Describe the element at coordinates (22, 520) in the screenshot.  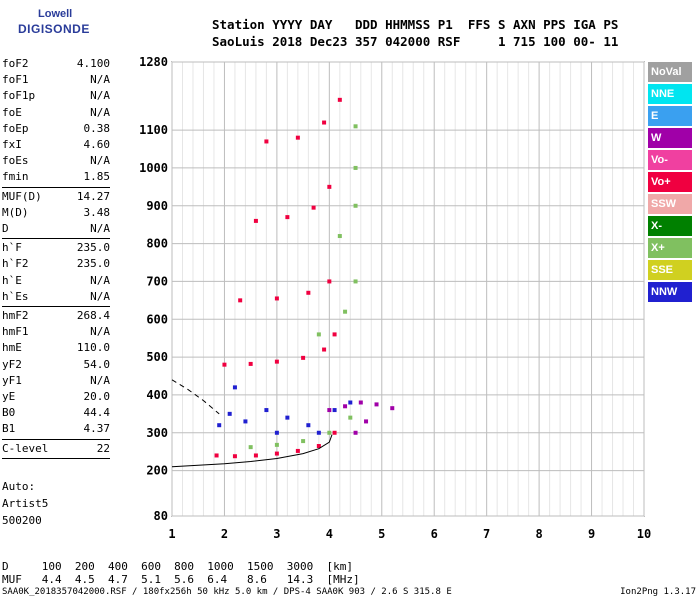
I see `auto-code: 500200` at that location.